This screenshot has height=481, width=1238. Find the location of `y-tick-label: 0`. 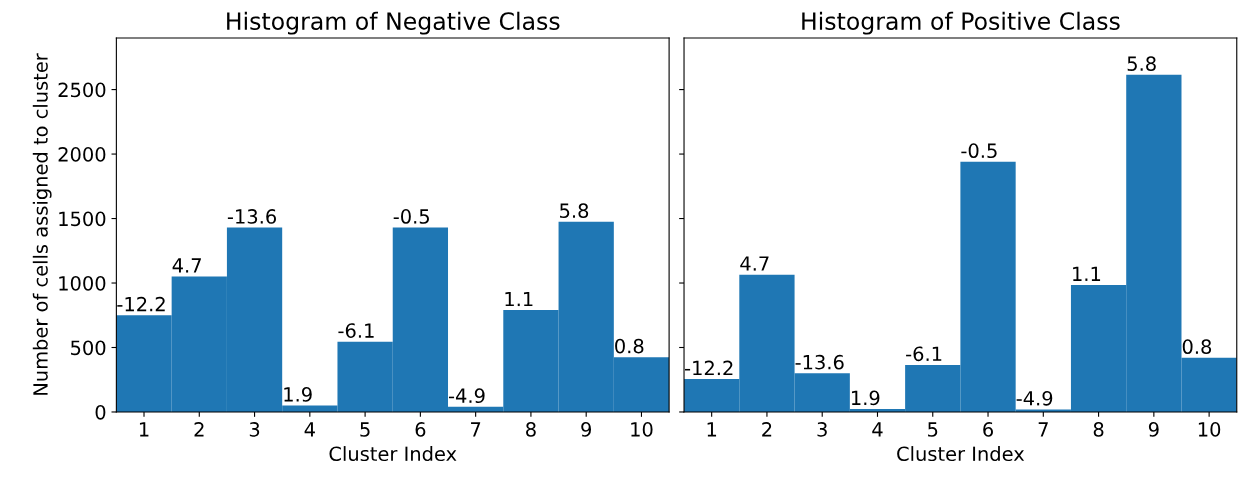

y-tick-label: 0 is located at coordinates (100, 412).